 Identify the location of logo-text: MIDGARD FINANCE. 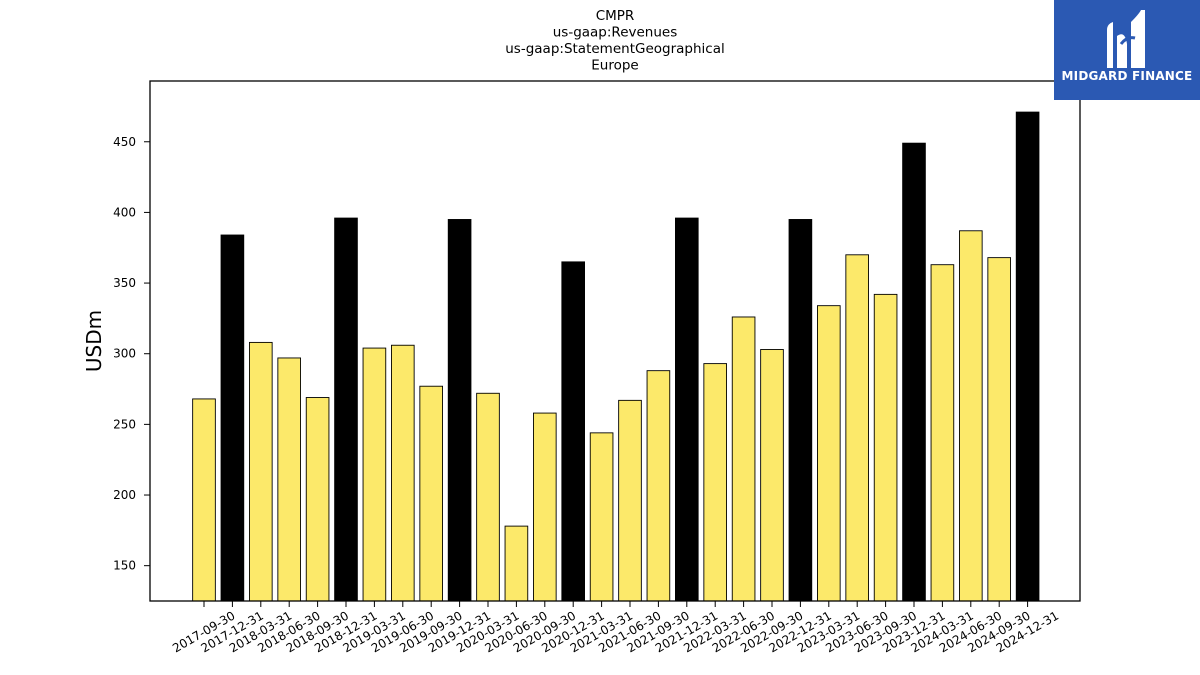
(1127, 76).